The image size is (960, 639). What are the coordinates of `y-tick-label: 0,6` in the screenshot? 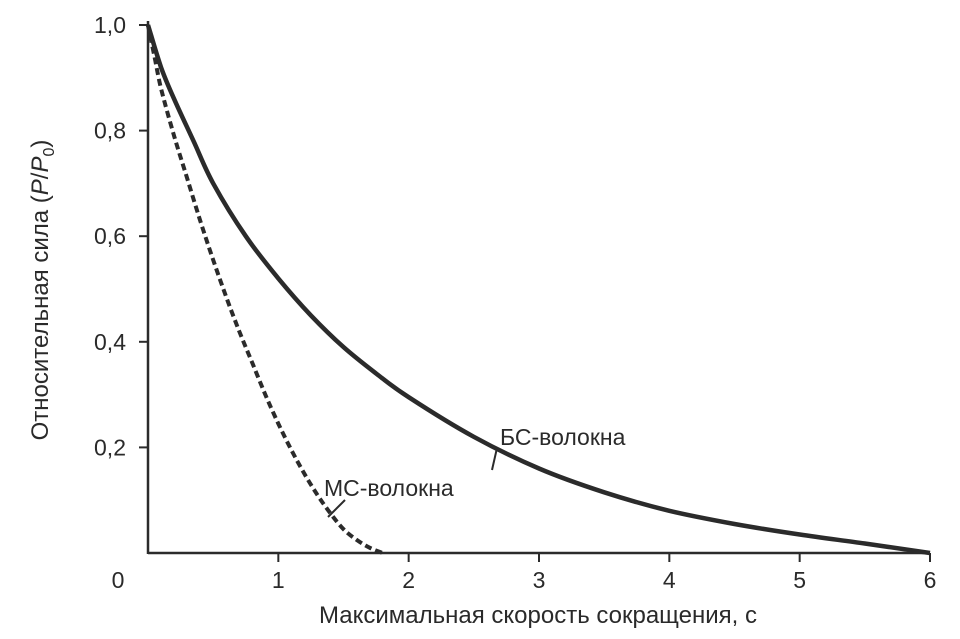 It's located at (110, 236).